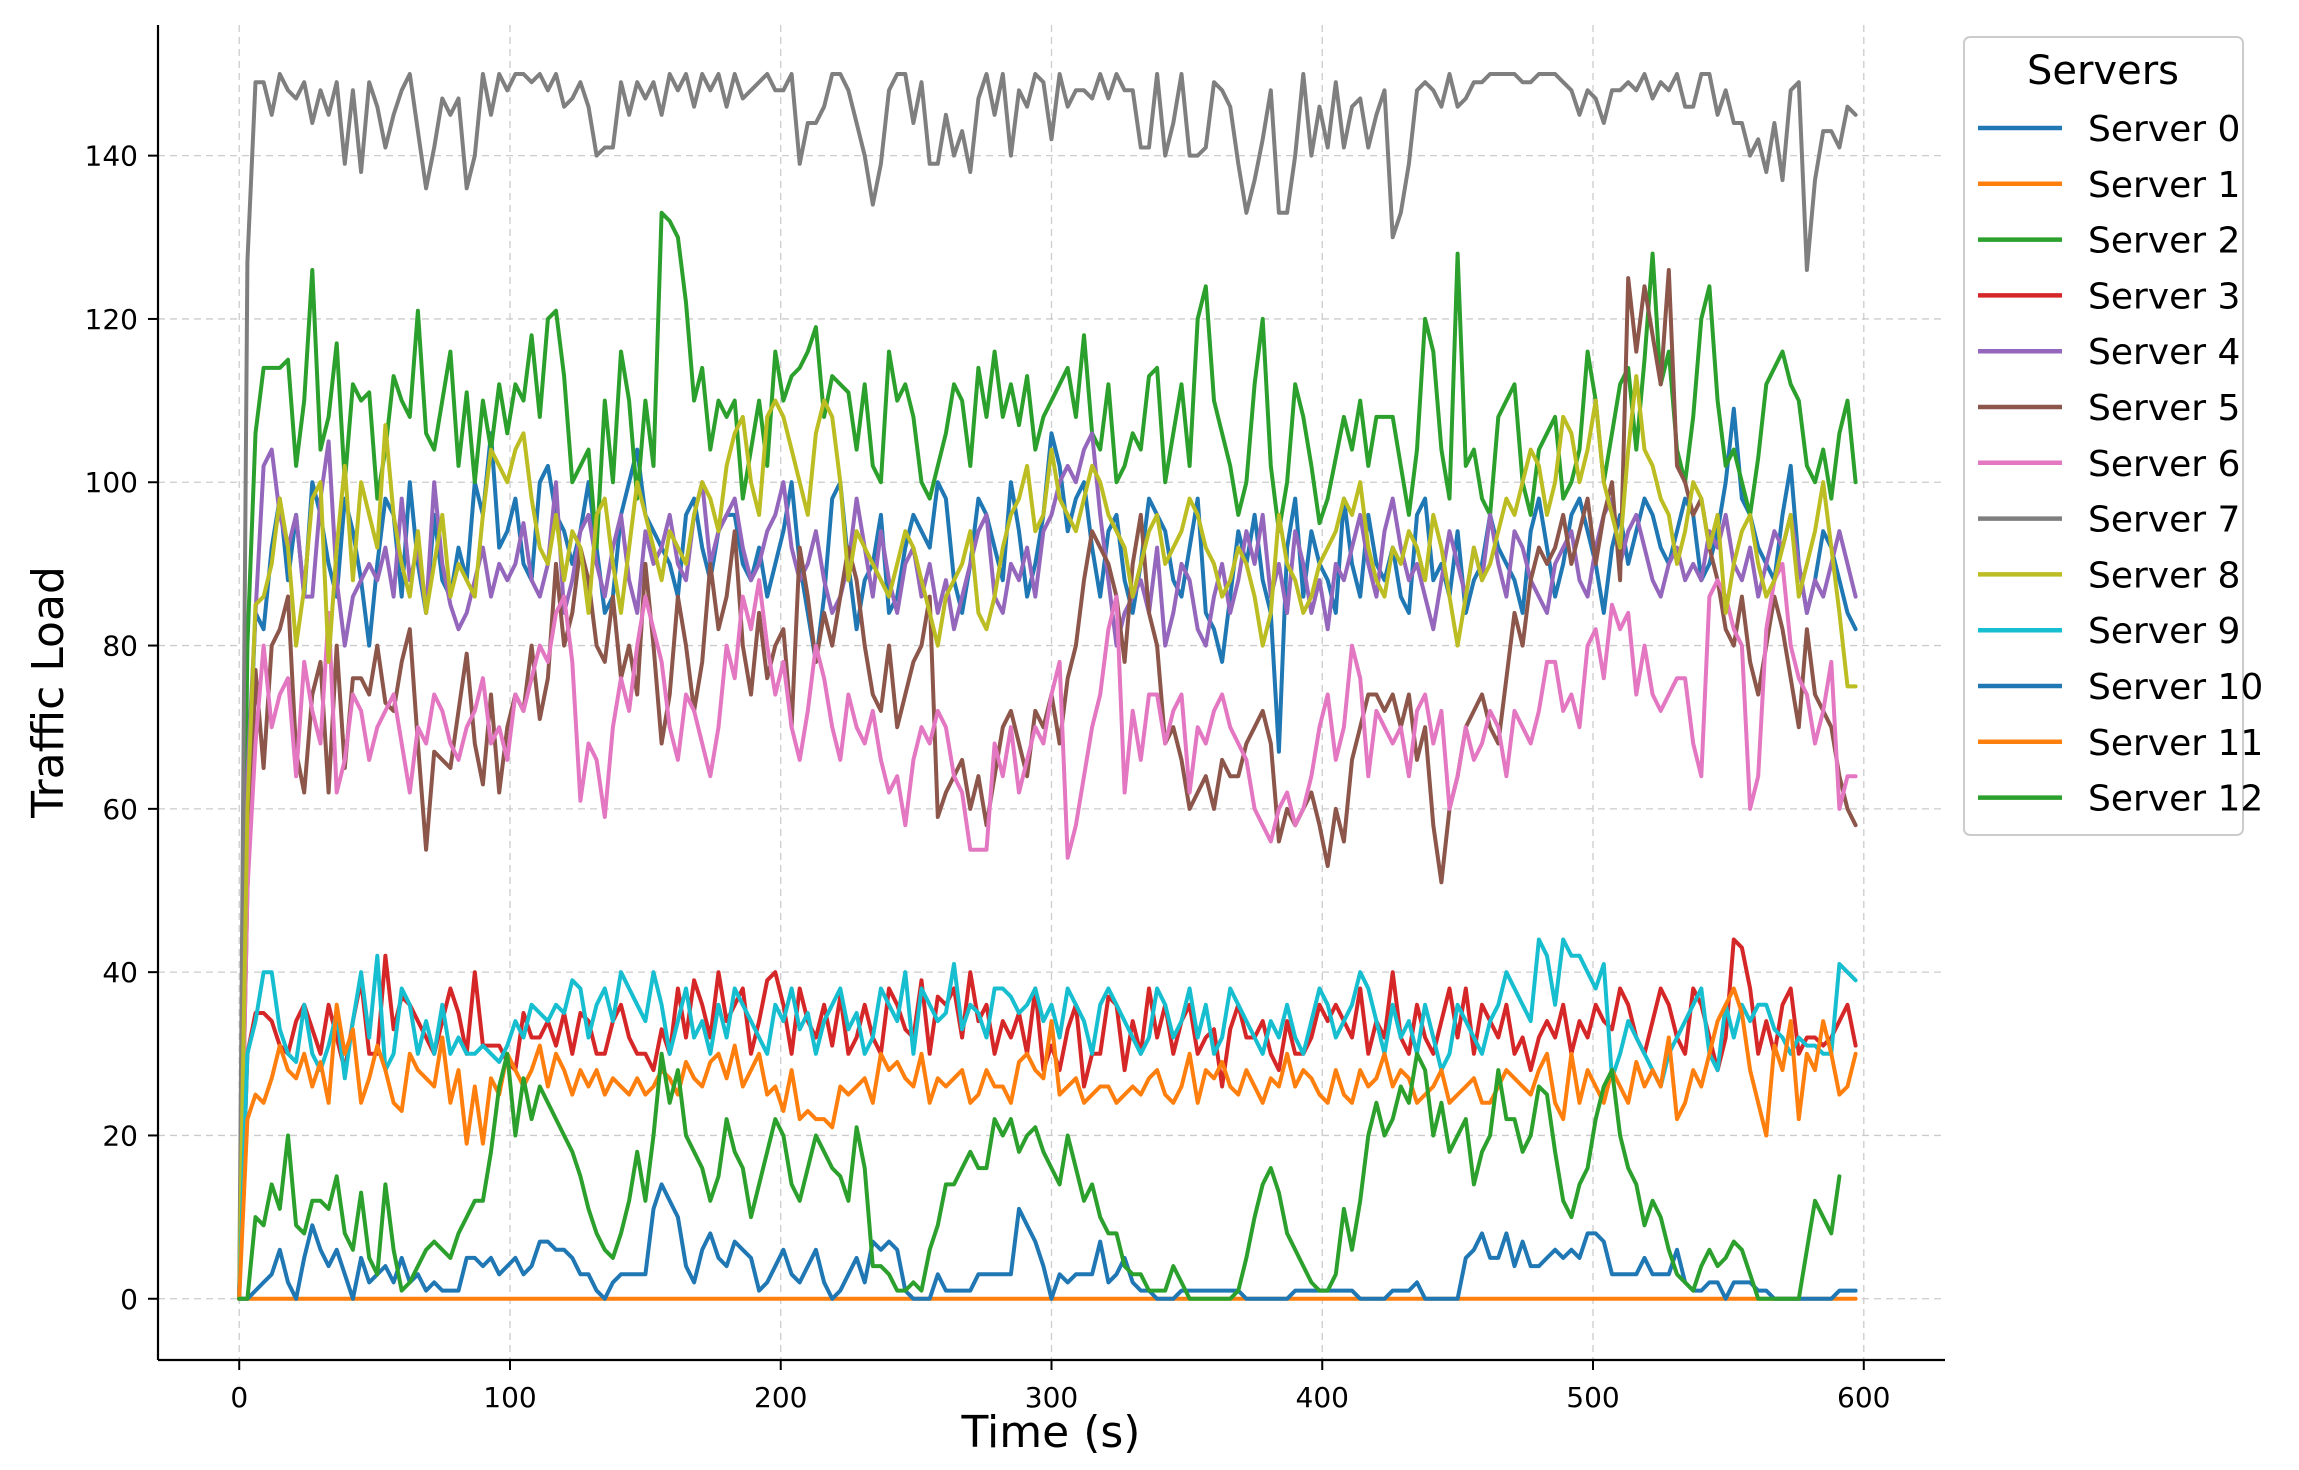 The width and height of the screenshot is (2299, 1470). What do you see at coordinates (2164, 241) in the screenshot?
I see `legend-label-server-2: Server 2` at bounding box center [2164, 241].